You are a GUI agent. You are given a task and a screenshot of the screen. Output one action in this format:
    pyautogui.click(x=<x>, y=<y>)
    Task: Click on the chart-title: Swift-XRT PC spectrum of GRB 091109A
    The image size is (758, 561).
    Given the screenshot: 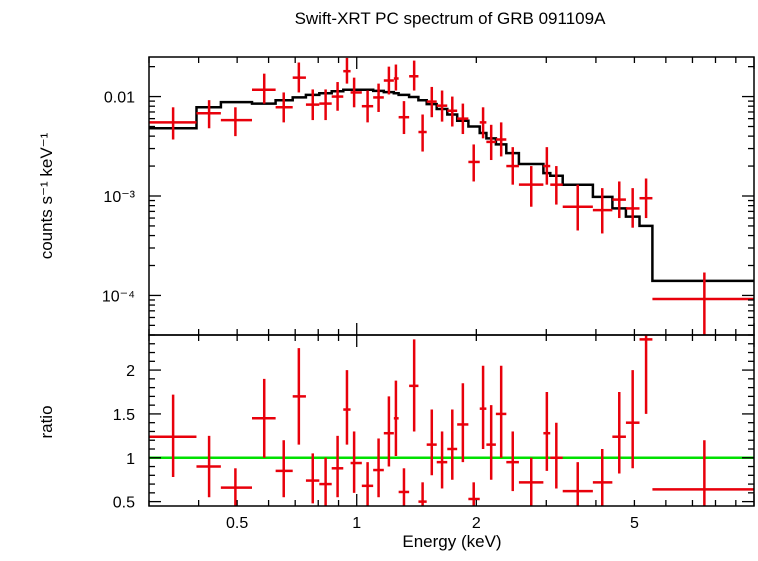 What is the action you would take?
    pyautogui.click(x=451, y=18)
    